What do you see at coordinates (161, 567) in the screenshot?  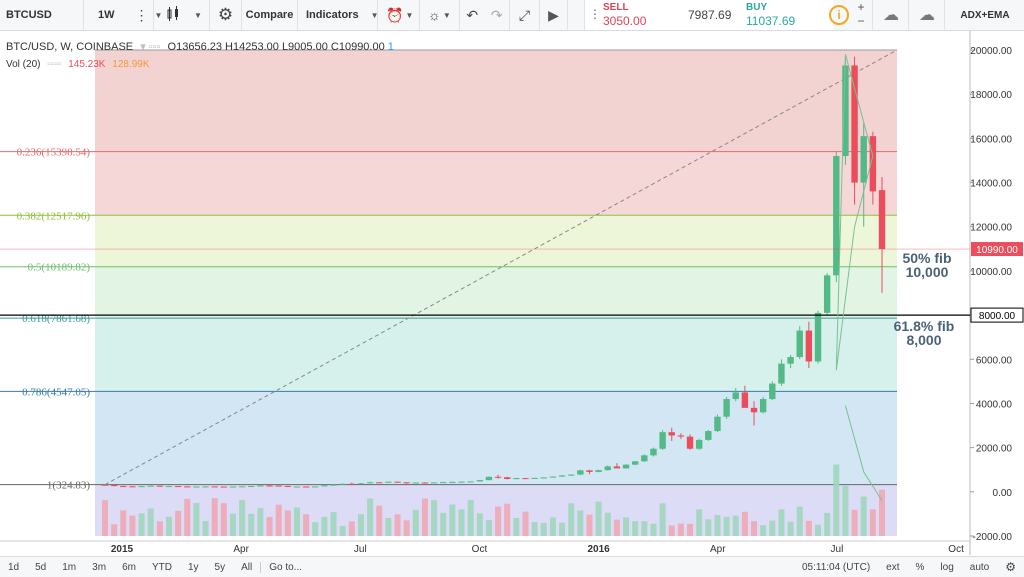 I see `range-button-ytd: YTD` at bounding box center [161, 567].